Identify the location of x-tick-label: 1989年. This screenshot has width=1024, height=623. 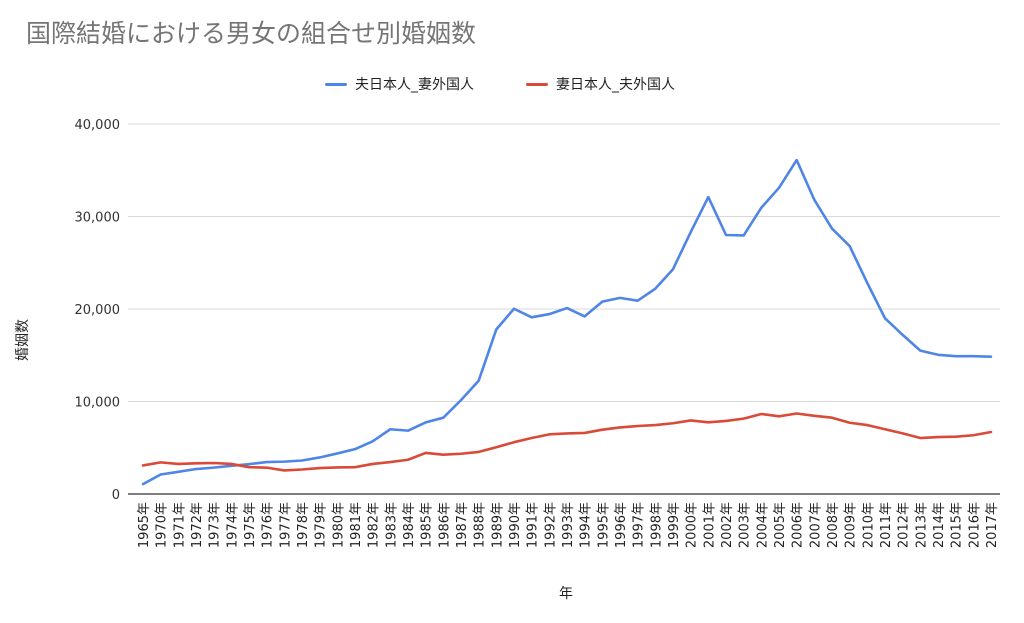
(497, 525).